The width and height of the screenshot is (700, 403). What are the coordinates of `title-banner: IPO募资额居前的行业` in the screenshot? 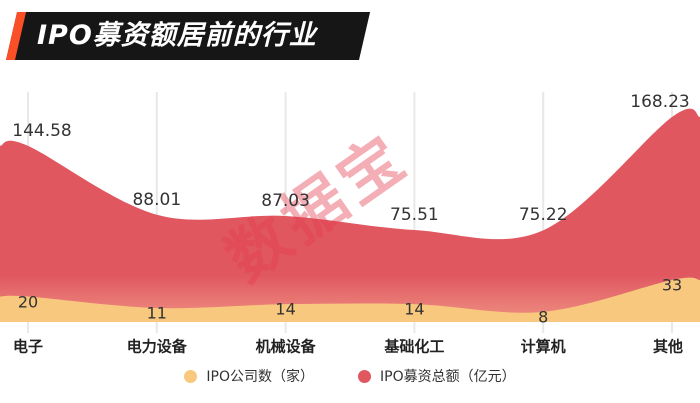 It's located at (188, 36).